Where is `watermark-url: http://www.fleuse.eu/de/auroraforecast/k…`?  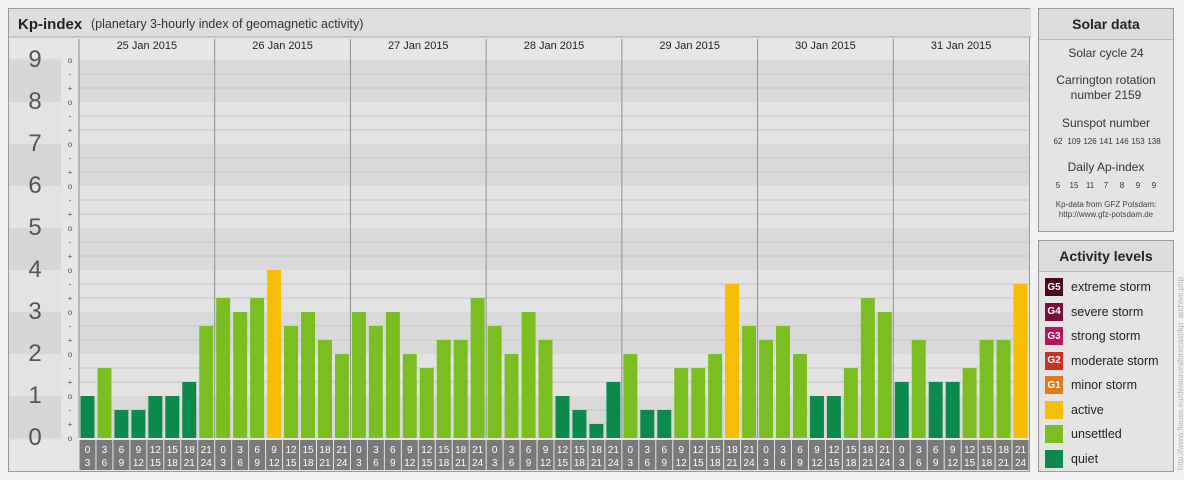
watermark-url: http://www.fleuse.eu/de/auroraforecast/k… is located at coordinates (1180, 373).